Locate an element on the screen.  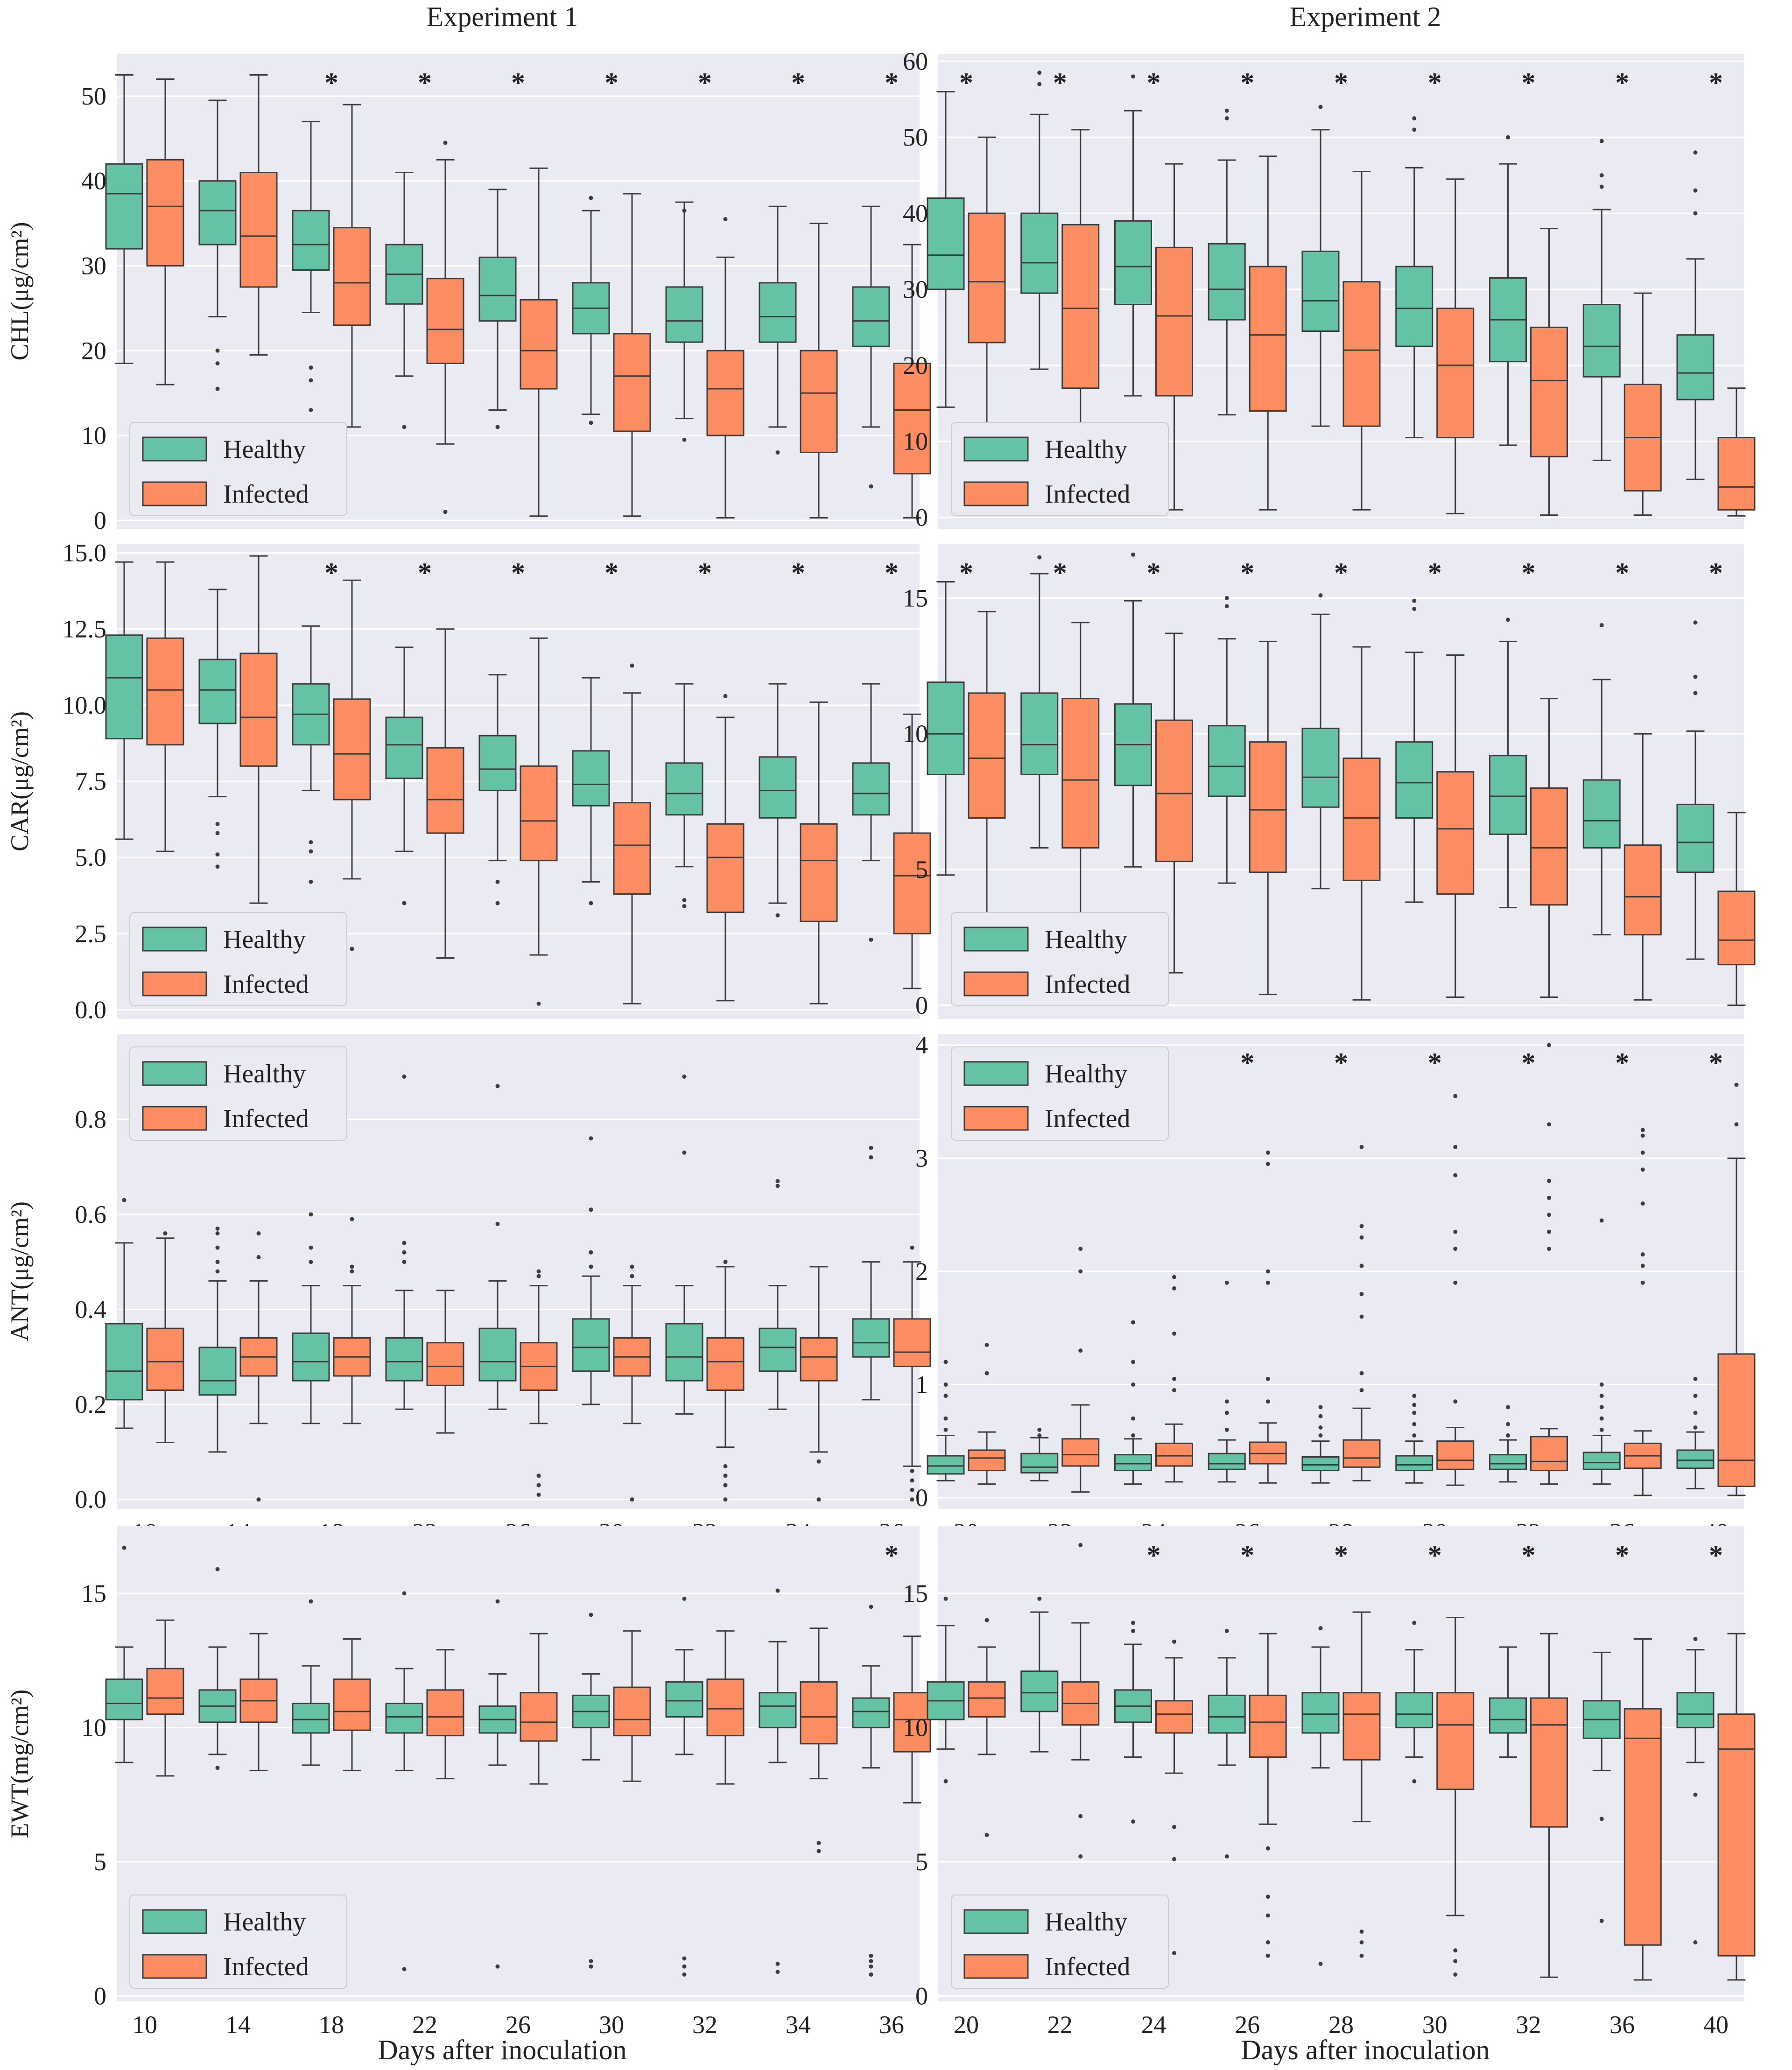
y-tick-label: 3 is located at coordinates (922, 1158).